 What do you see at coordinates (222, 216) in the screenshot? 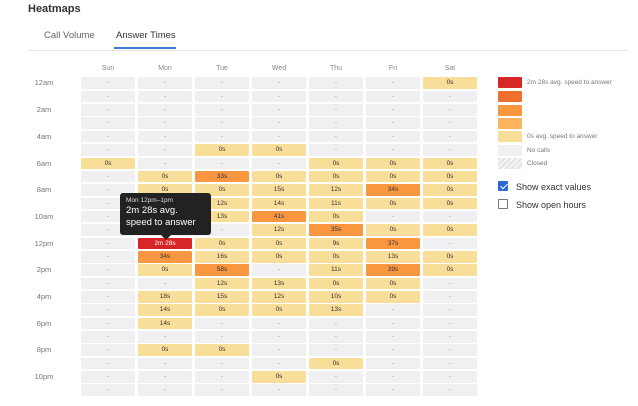
I see `heatmap-cell: 13s` at bounding box center [222, 216].